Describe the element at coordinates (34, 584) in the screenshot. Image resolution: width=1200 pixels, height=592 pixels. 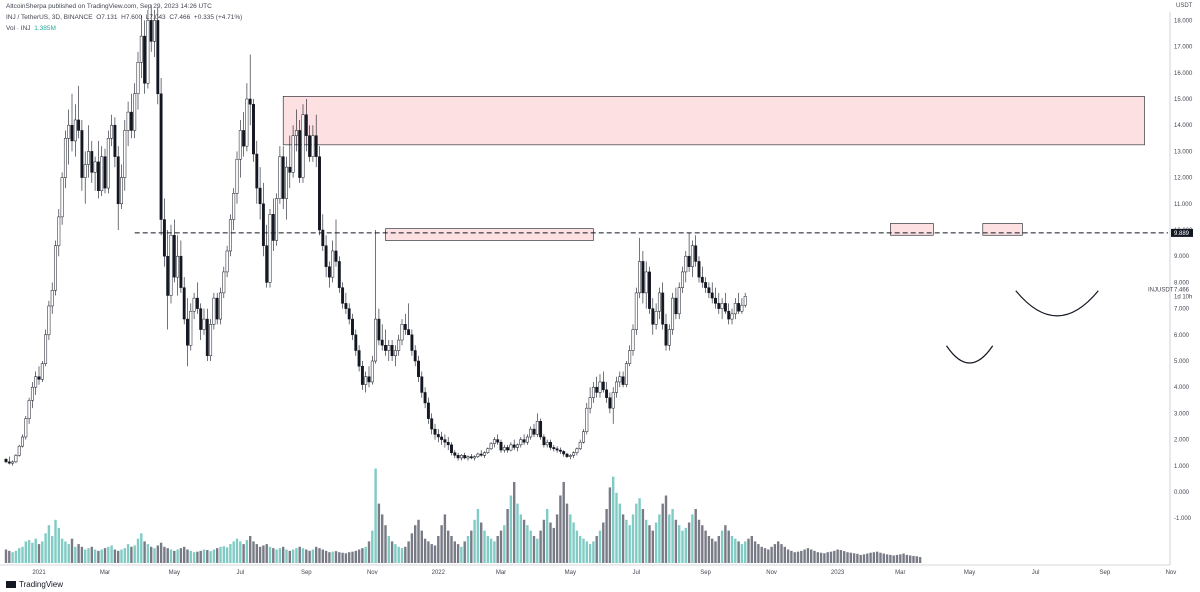
I see `tradingview-logo: TradingView` at that location.